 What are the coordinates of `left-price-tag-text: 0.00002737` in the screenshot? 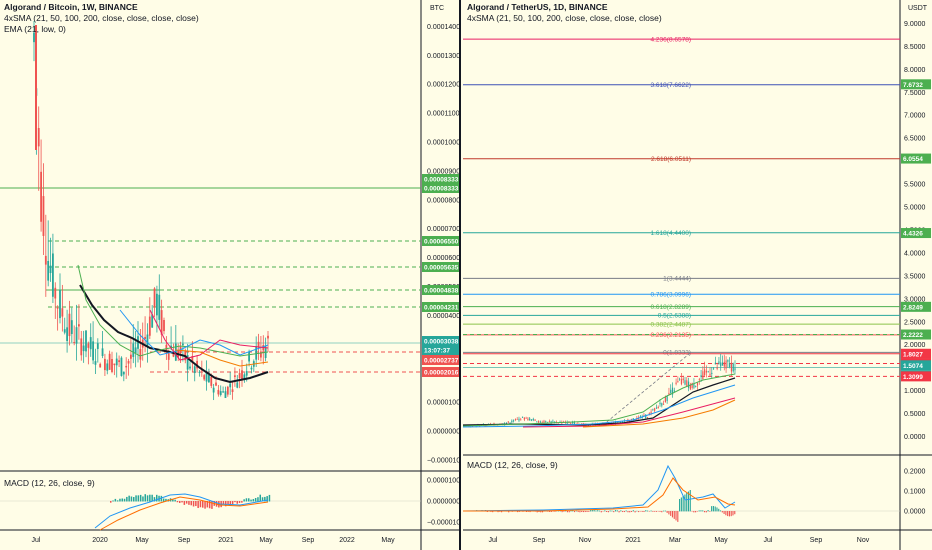 It's located at (441, 361).